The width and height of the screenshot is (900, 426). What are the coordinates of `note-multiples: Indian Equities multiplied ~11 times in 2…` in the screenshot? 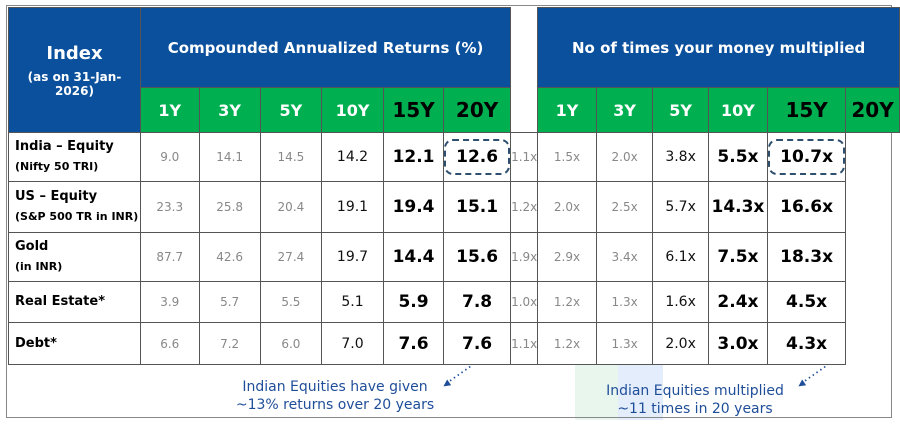 It's located at (695, 400).